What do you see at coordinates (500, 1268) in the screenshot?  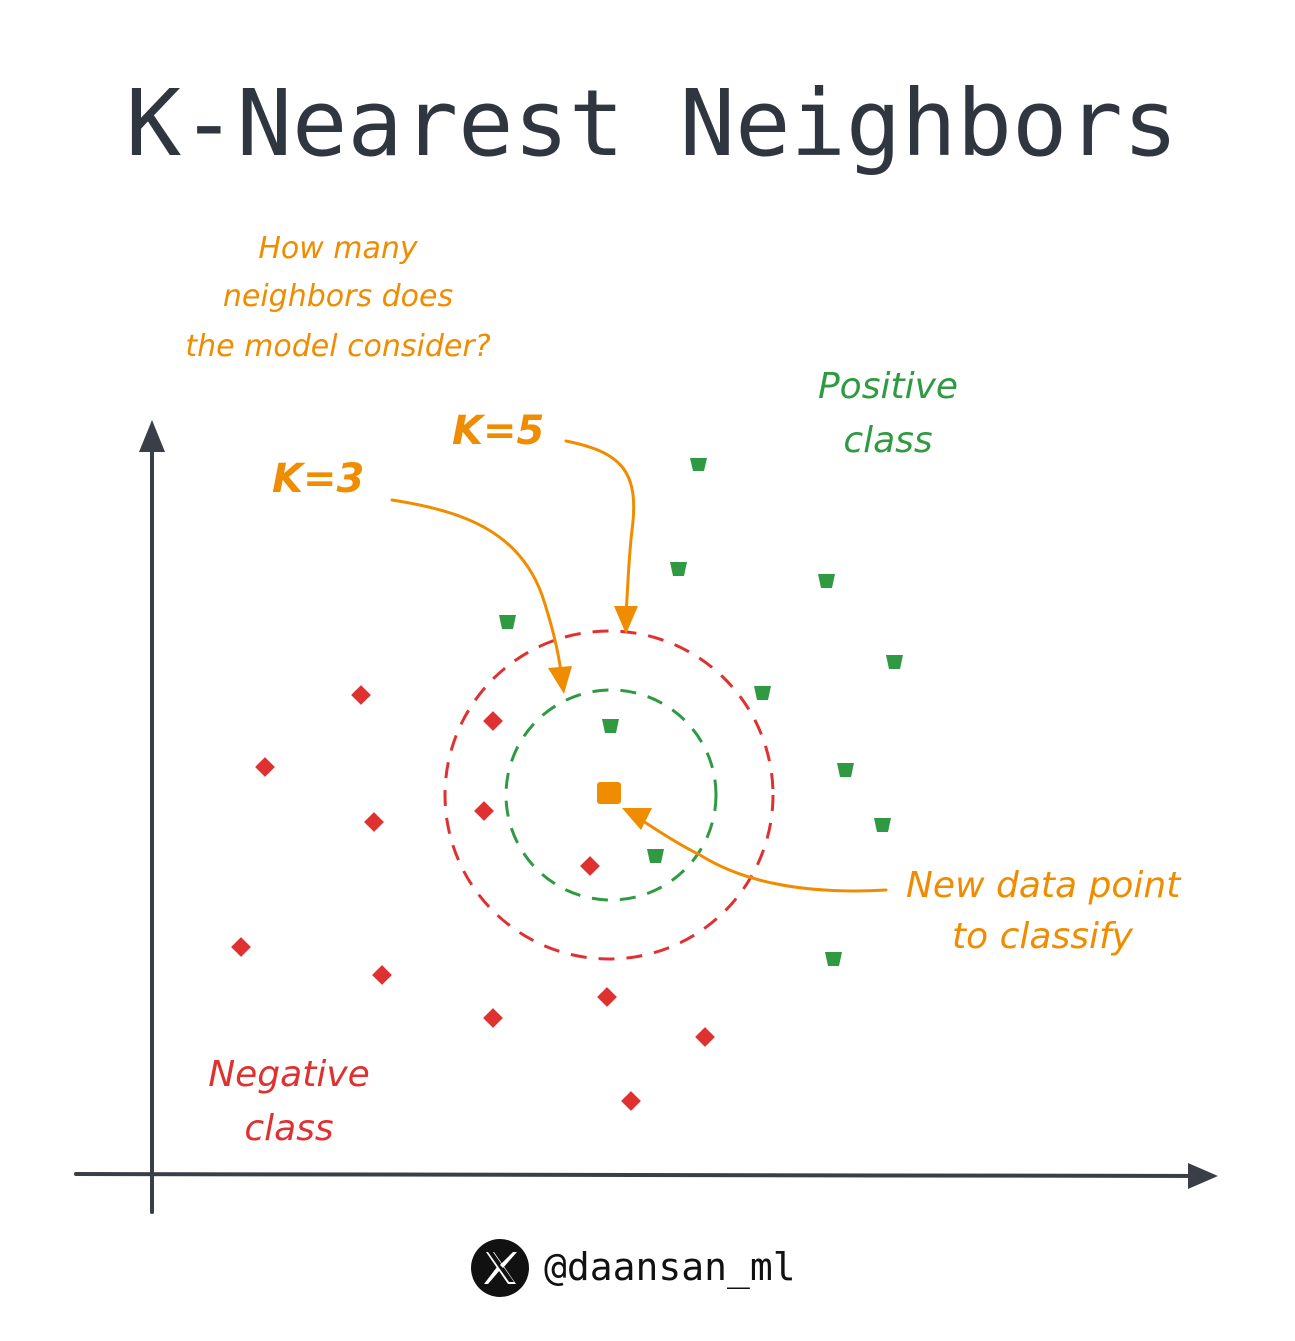 I see `x-logo-icon` at bounding box center [500, 1268].